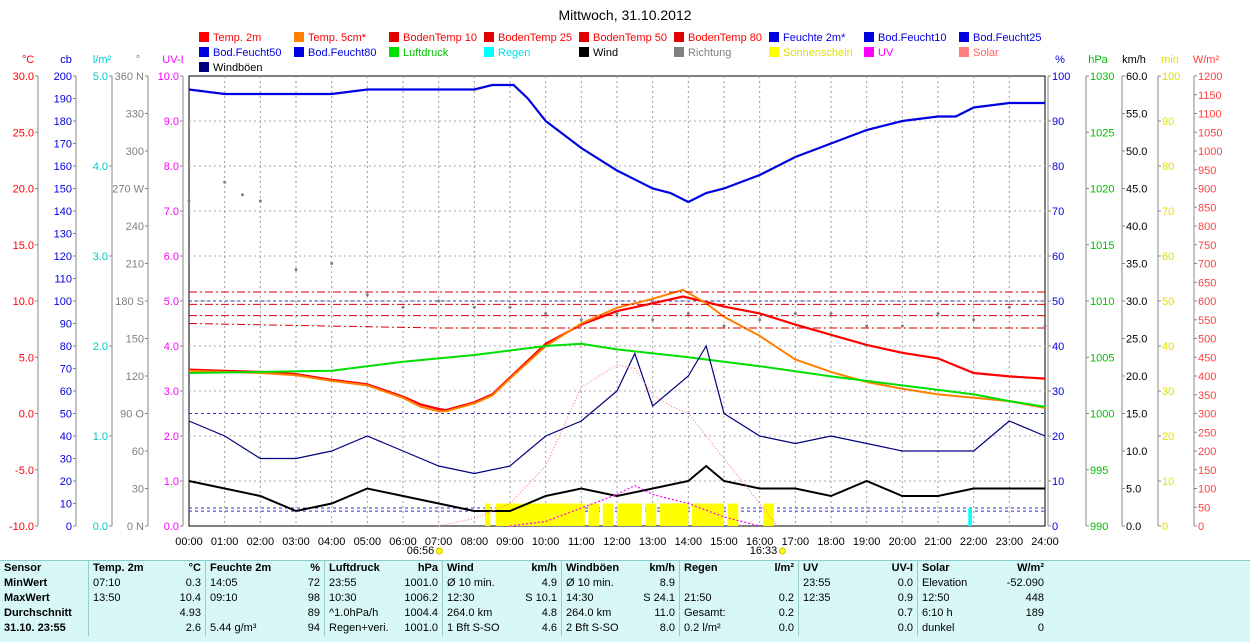  Describe the element at coordinates (1207, 396) in the screenshot. I see `right-axis-tick: 350` at that location.